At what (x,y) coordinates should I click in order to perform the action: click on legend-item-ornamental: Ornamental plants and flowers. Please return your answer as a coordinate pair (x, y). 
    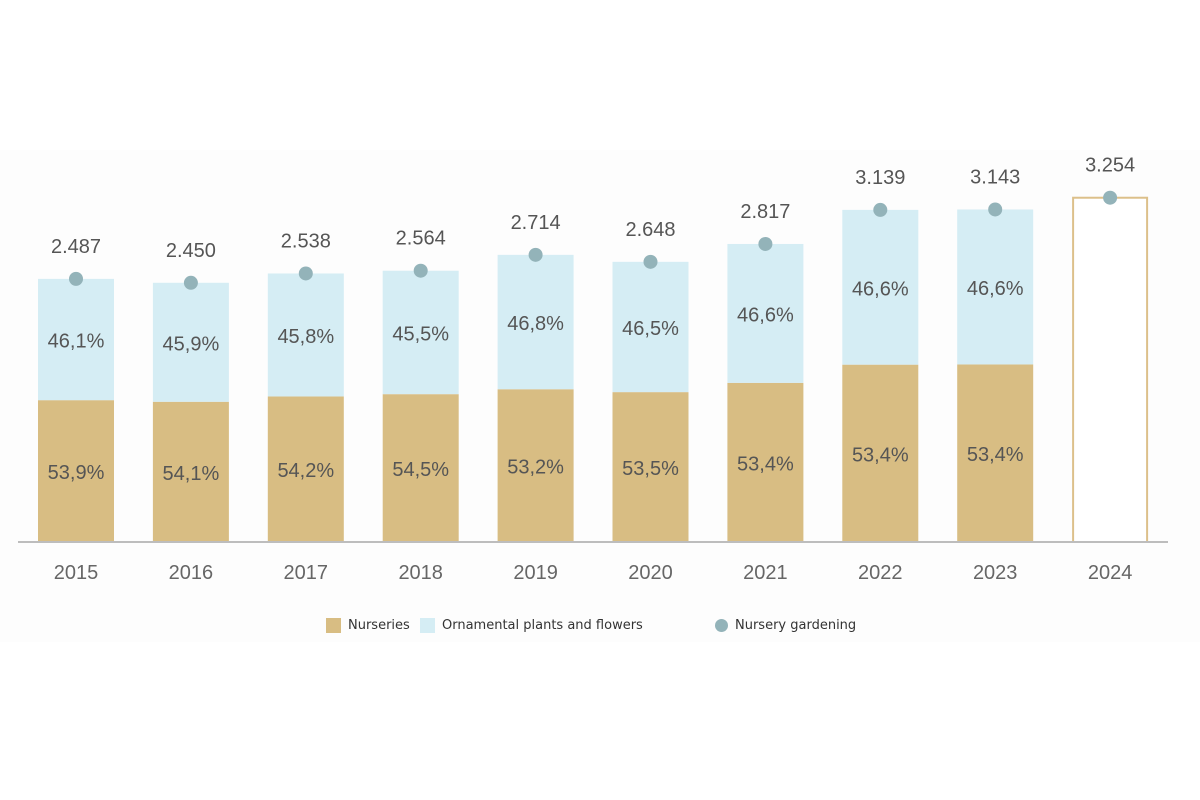
    Looking at the image, I should click on (531, 625).